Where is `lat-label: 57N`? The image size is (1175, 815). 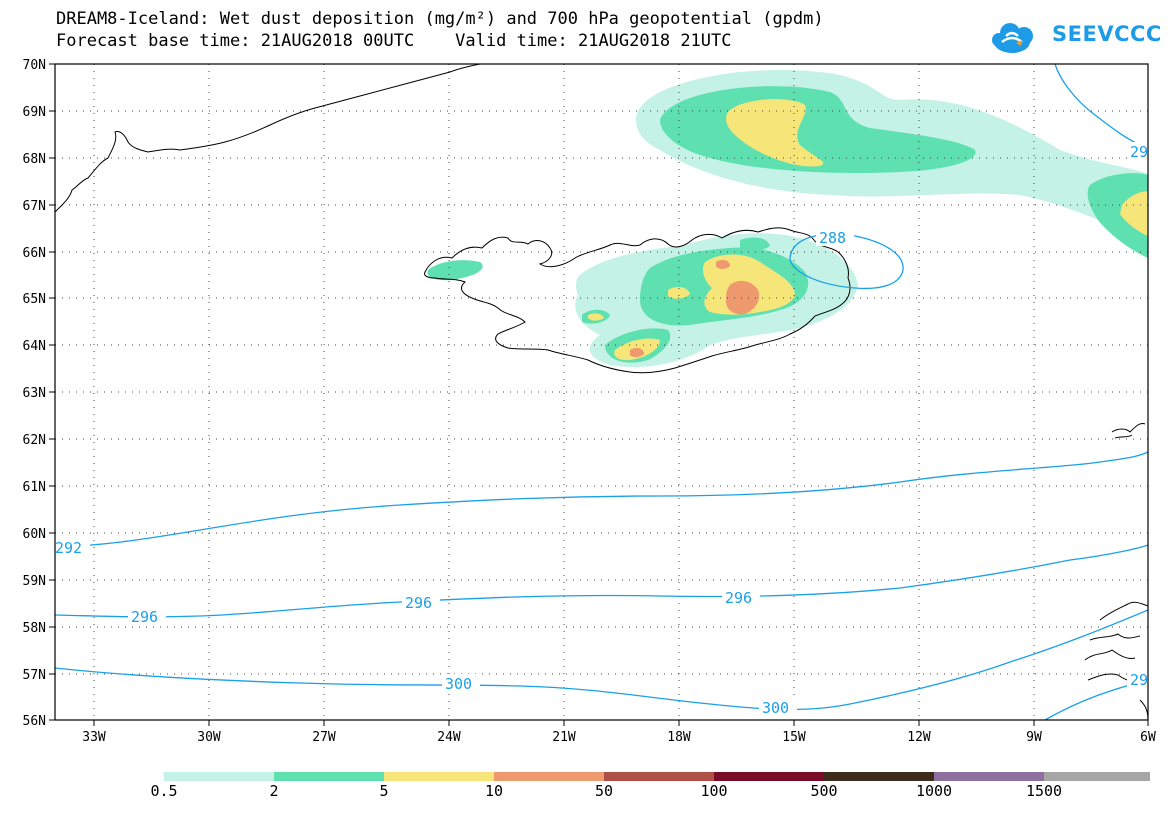 lat-label: 57N is located at coordinates (34, 675).